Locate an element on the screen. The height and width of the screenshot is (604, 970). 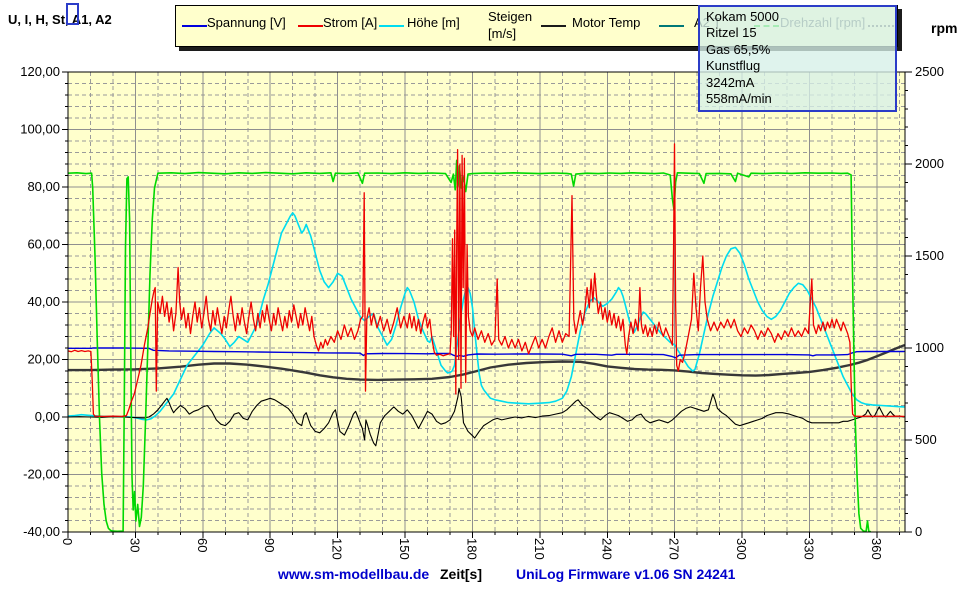
svg-text: 20,00 is located at coordinates (43, 359).